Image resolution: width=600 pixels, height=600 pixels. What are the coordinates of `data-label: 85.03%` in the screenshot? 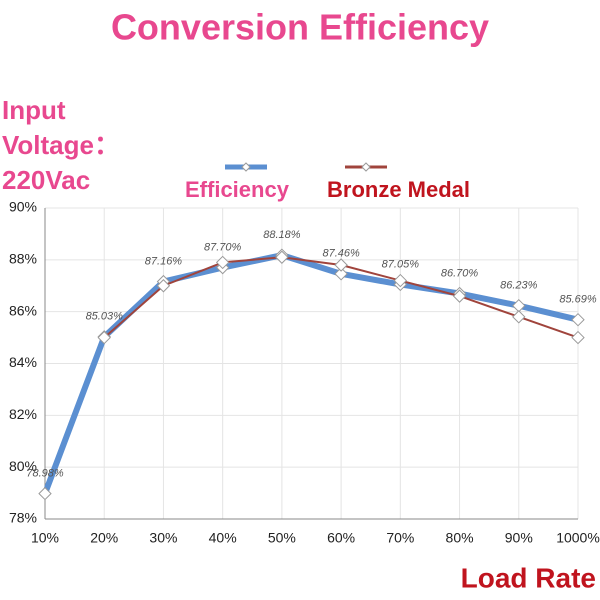 It's located at (105, 317).